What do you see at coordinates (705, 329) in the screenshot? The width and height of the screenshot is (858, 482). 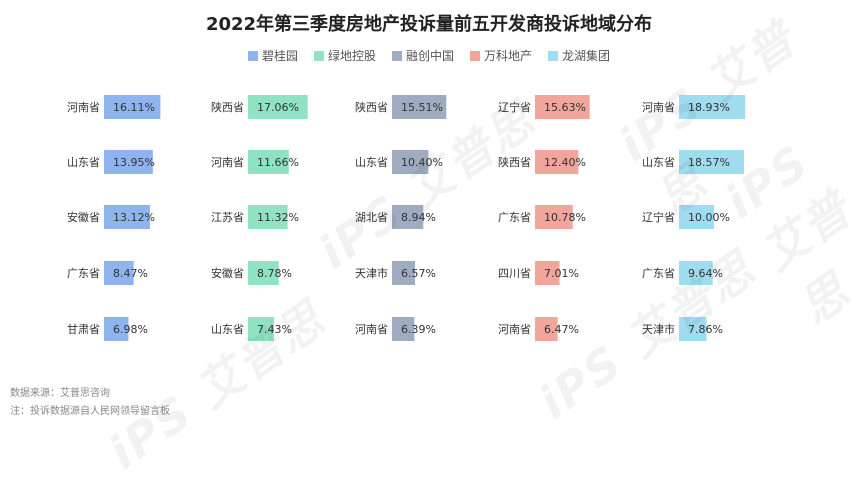 I see `value-label: 7.86%` at bounding box center [705, 329].